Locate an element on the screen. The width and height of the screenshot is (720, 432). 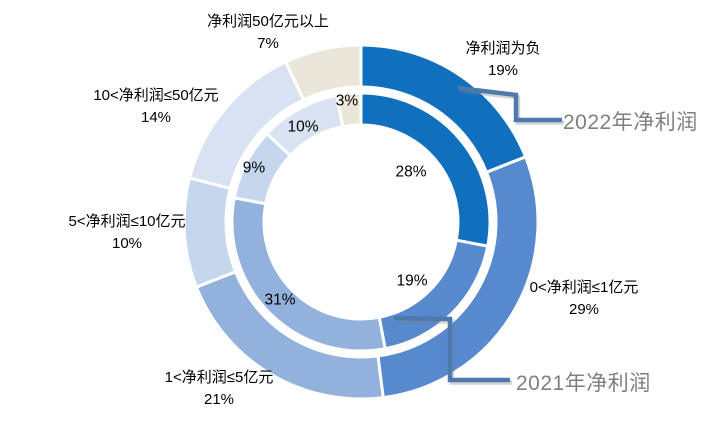
category-label-3: 5<净利润≤10亿元 10% is located at coordinates (126, 233).